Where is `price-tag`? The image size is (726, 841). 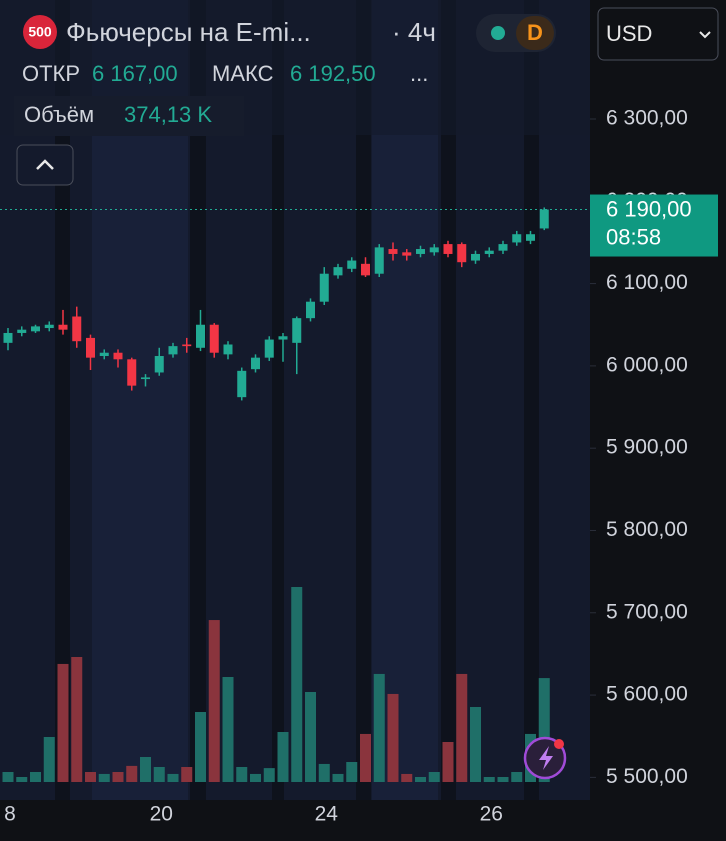
price-tag is located at coordinates (654, 225).